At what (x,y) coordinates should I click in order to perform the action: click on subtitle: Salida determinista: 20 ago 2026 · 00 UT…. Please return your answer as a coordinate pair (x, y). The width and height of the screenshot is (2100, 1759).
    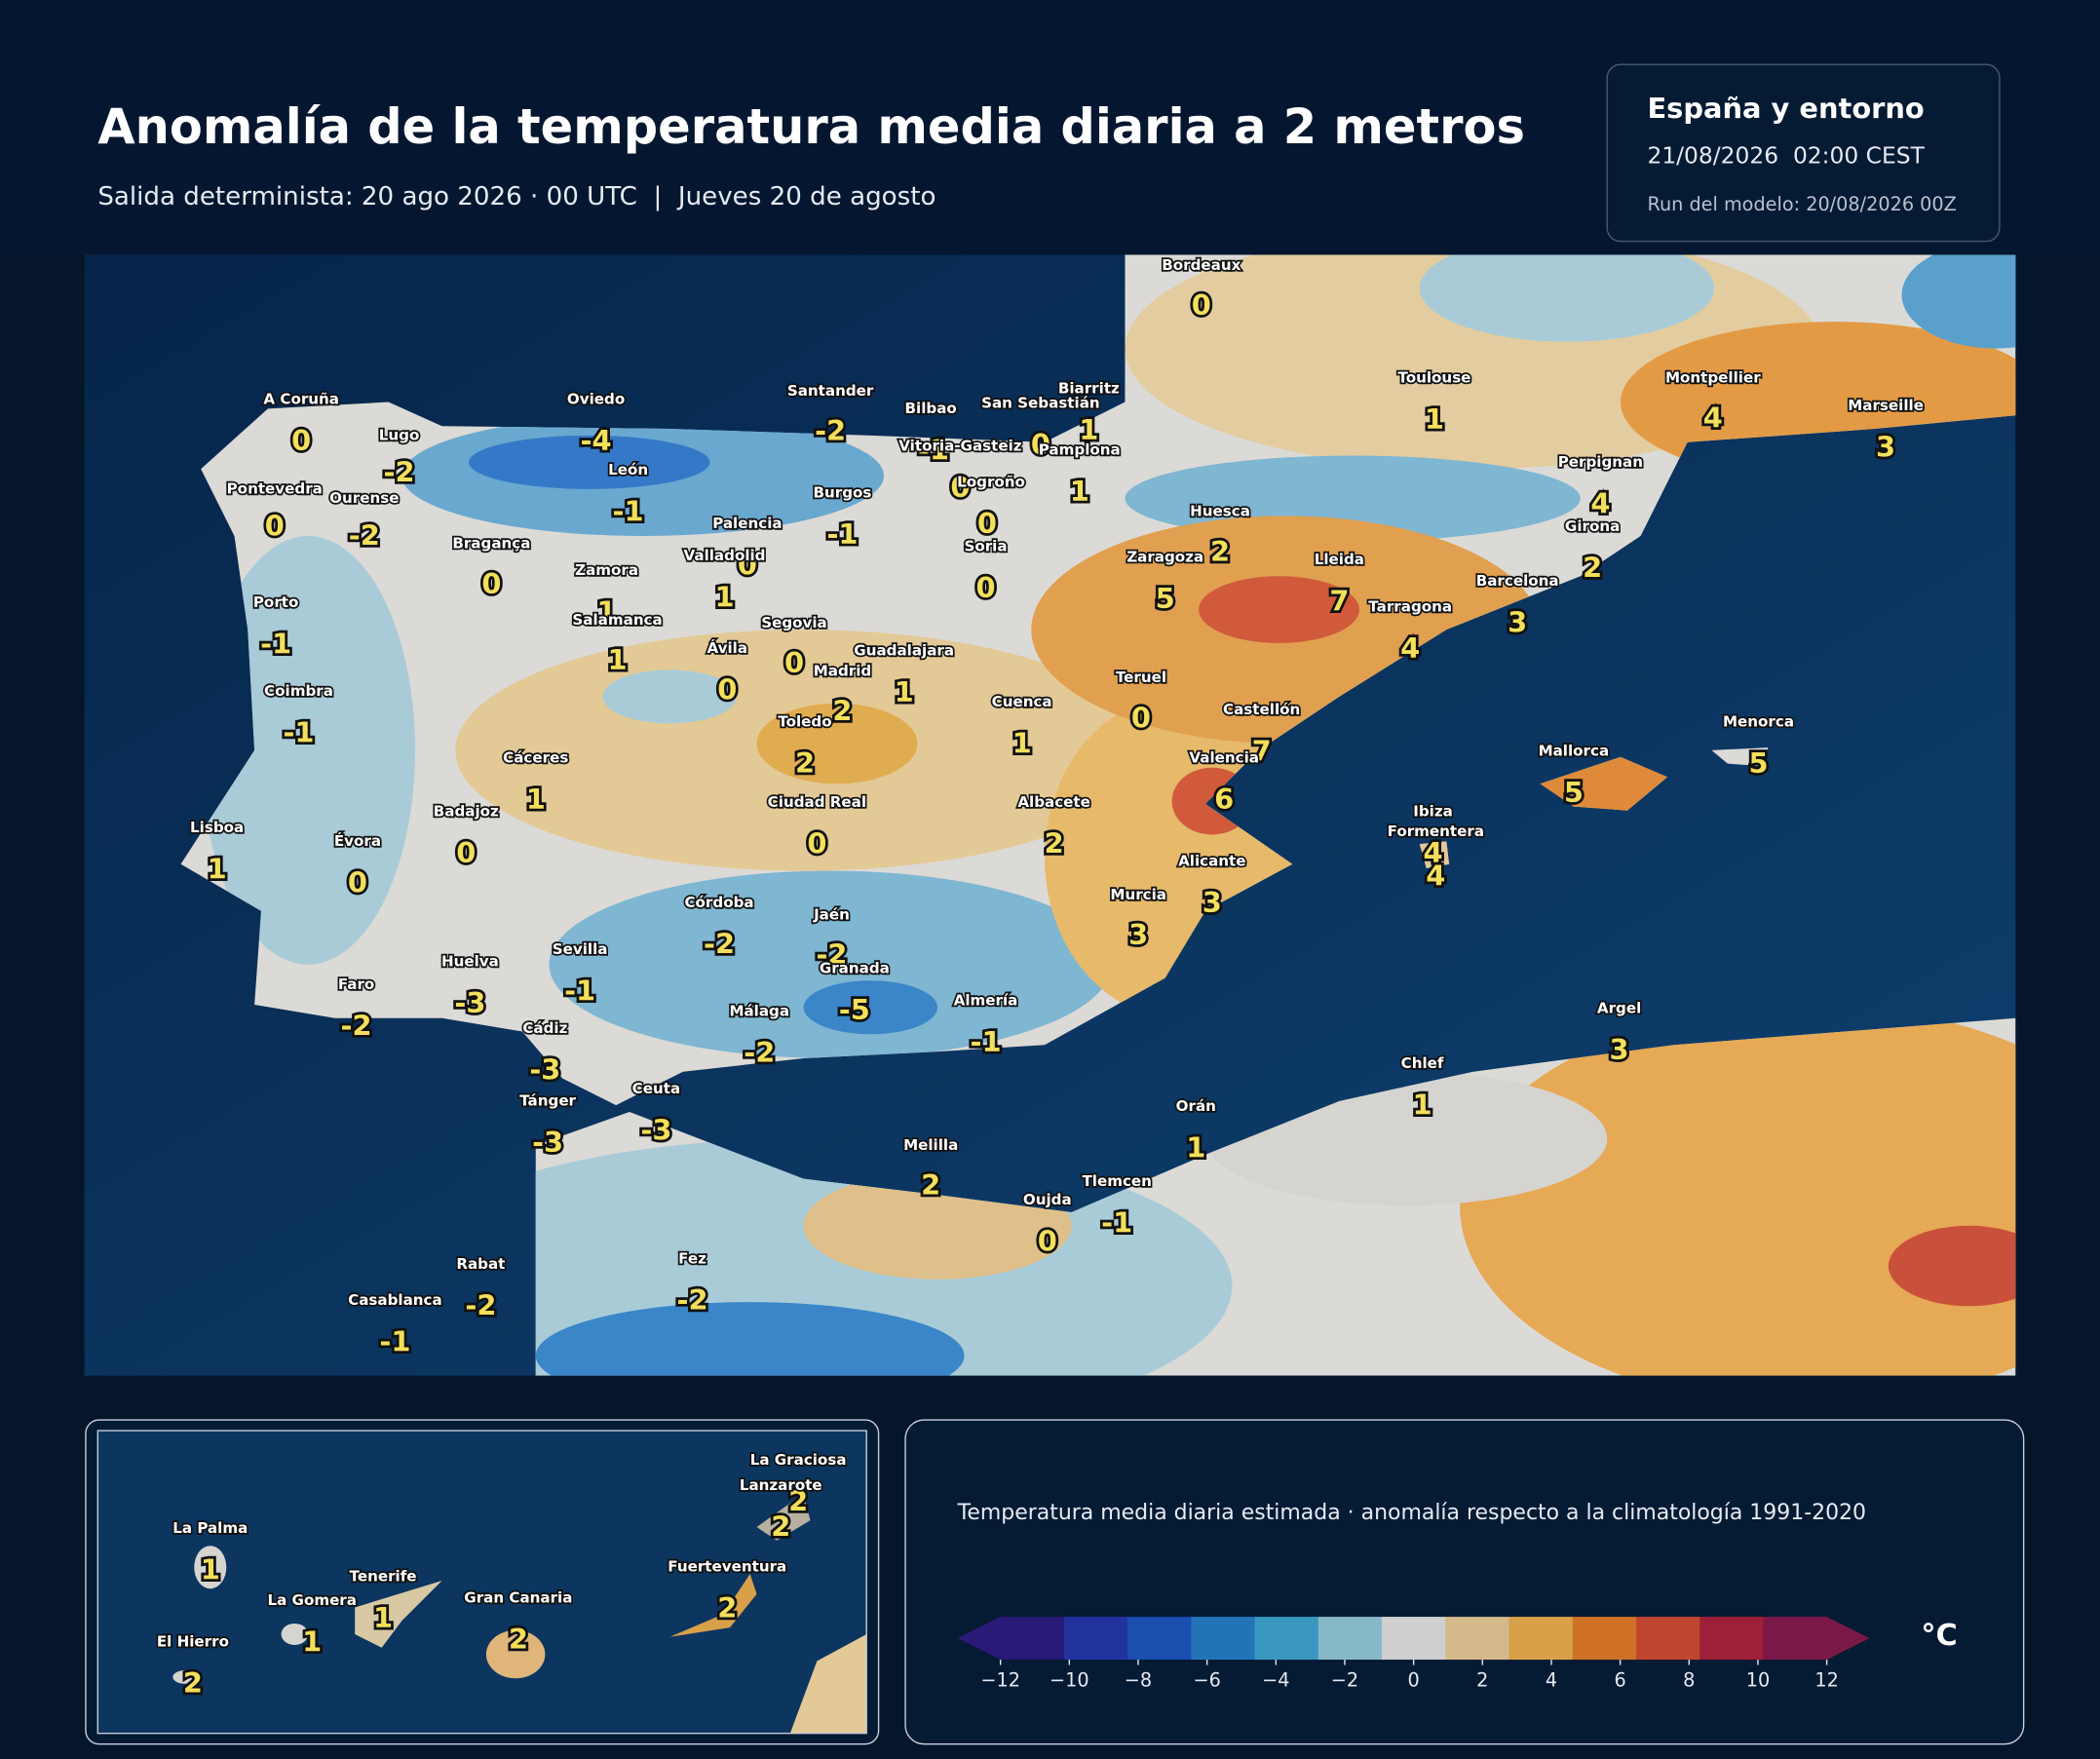
    Looking at the image, I should click on (516, 197).